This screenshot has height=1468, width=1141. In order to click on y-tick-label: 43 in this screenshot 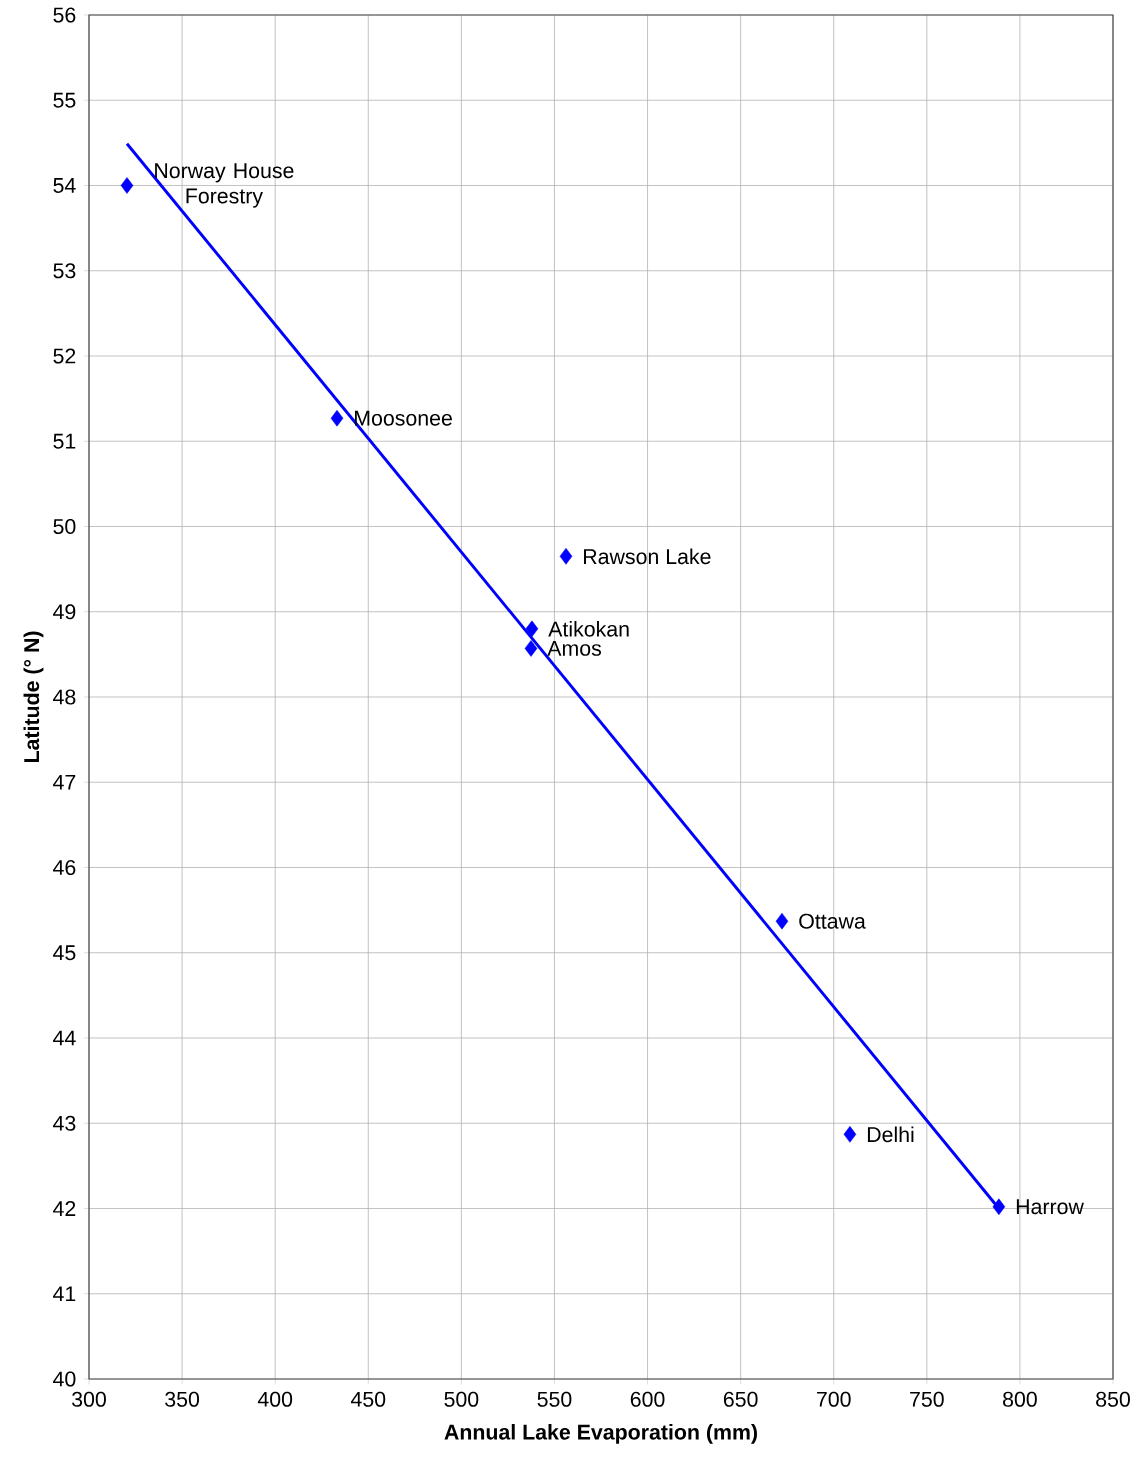, I will do `click(64, 1123)`.